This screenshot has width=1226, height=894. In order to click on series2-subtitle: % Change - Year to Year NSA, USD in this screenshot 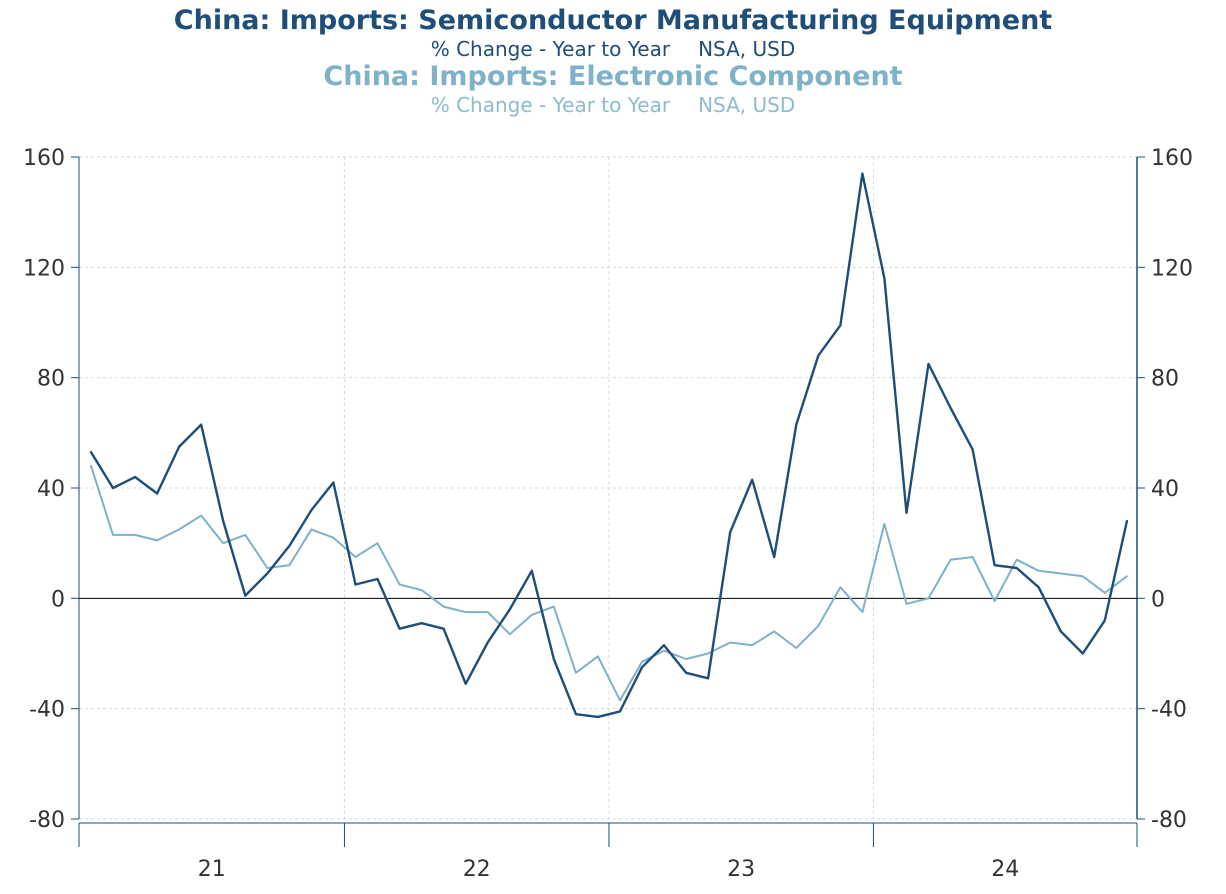, I will do `click(613, 105)`.